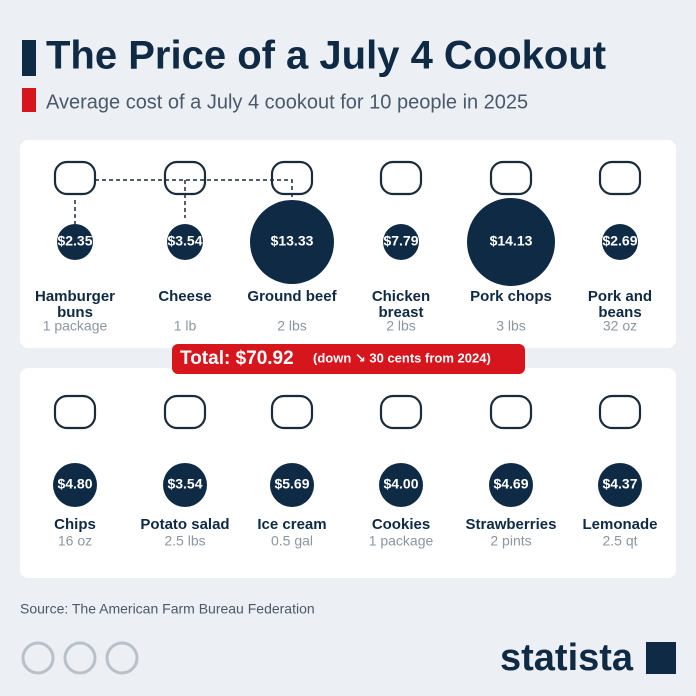 This screenshot has width=696, height=696. Describe the element at coordinates (291, 524) in the screenshot. I see `item-name: Ice cream` at that location.